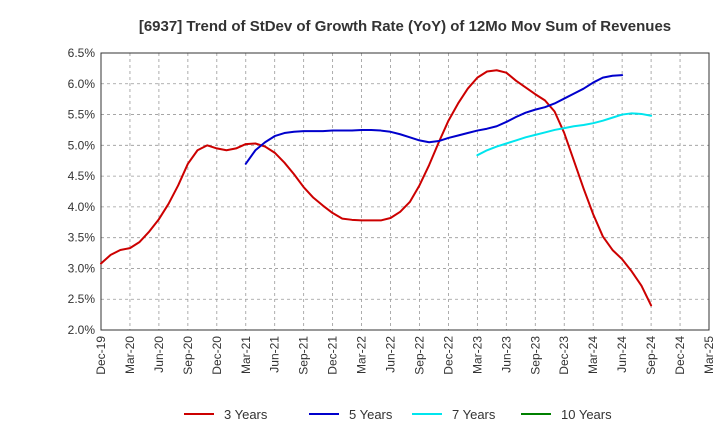  I want to click on legend-item: 3 Years, so click(226, 414).